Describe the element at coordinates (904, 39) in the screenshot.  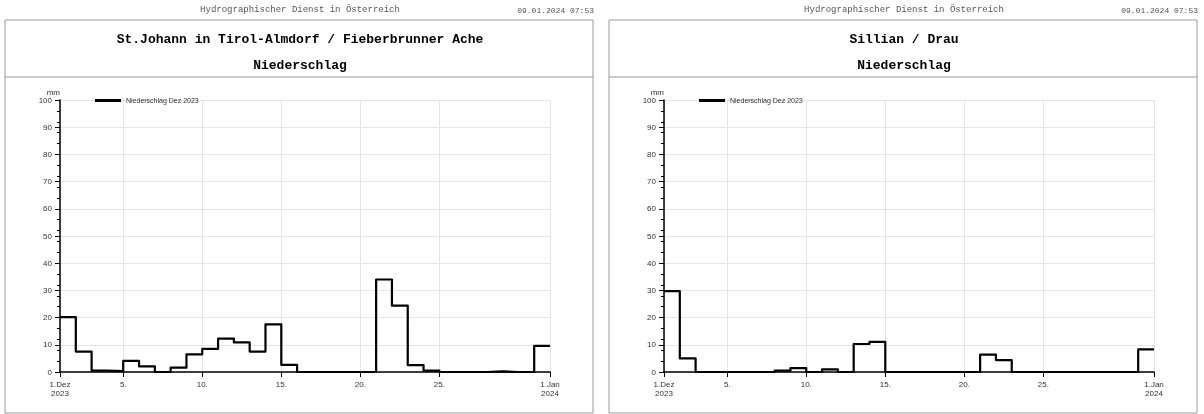
I see `chart-title: Sillian / Drau` at that location.